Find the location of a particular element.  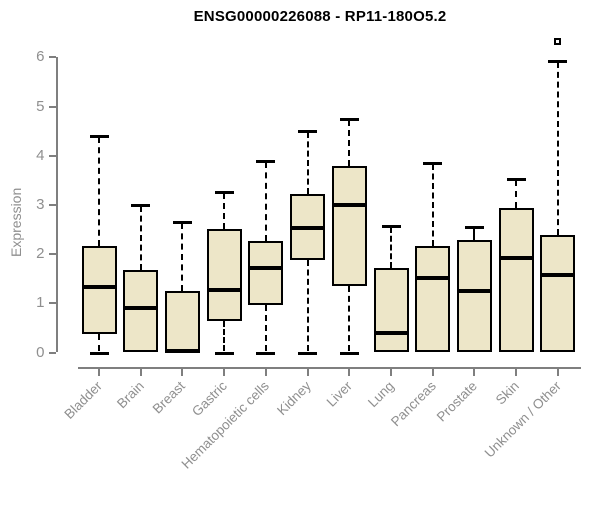

x-axis-line is located at coordinates (329, 368).